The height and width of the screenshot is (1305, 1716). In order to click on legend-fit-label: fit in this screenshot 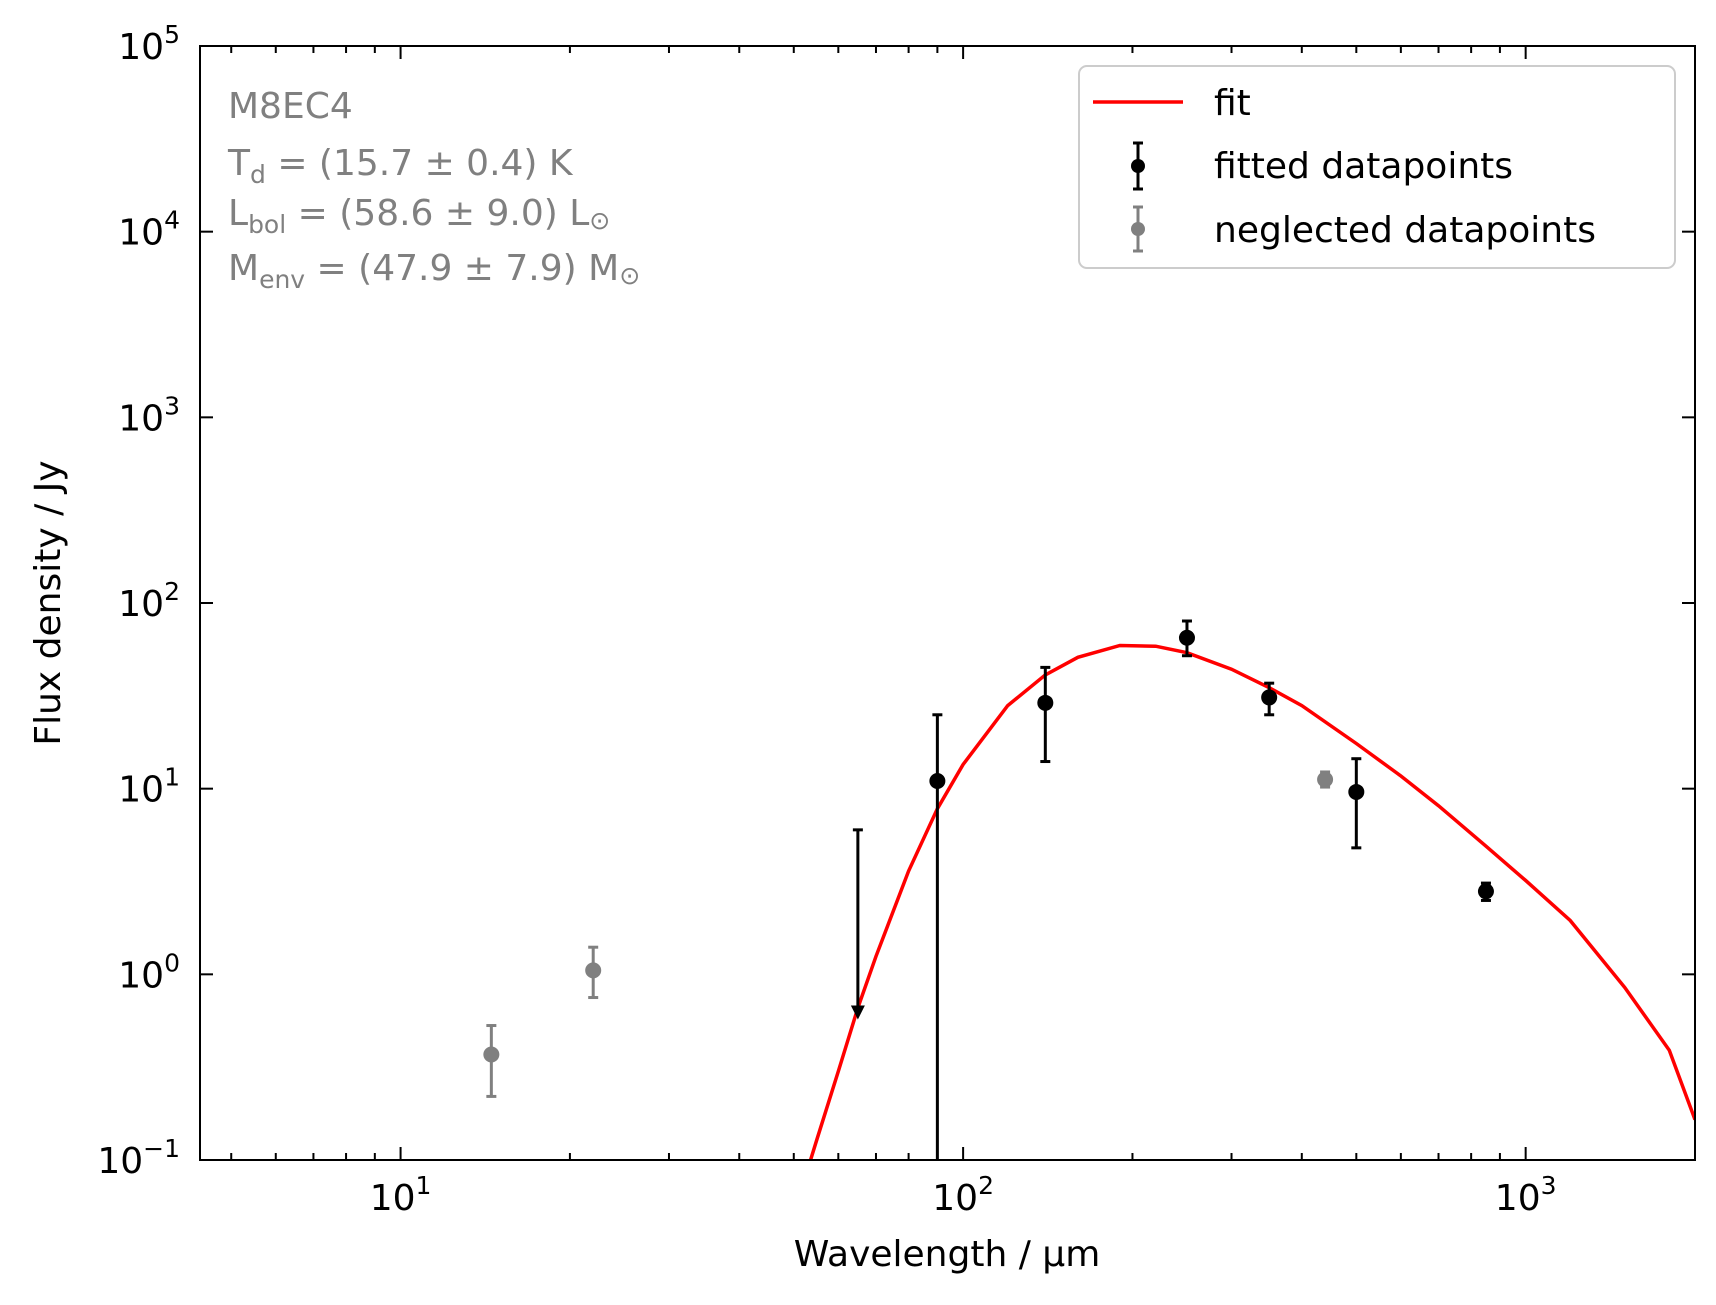, I will do `click(1232, 103)`.